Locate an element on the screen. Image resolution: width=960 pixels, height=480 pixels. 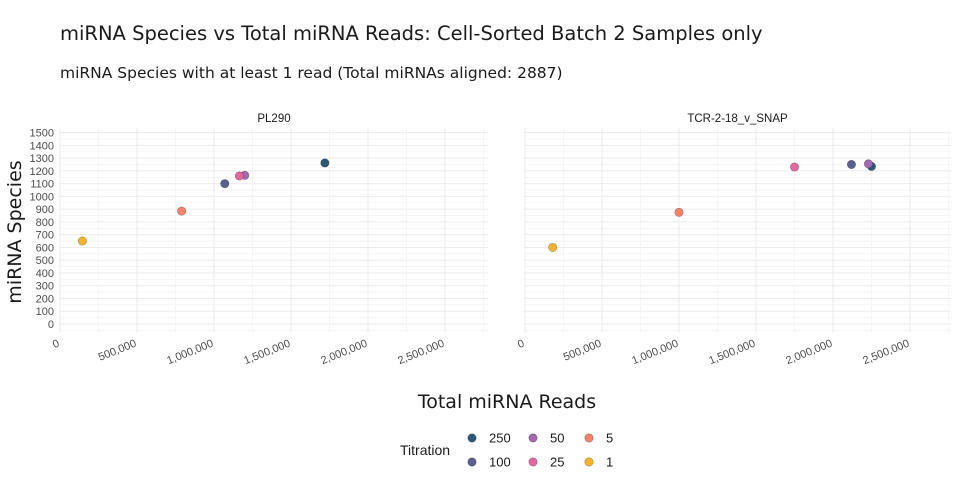
x-axis-title: Total miRNA Reads is located at coordinates (506, 402).